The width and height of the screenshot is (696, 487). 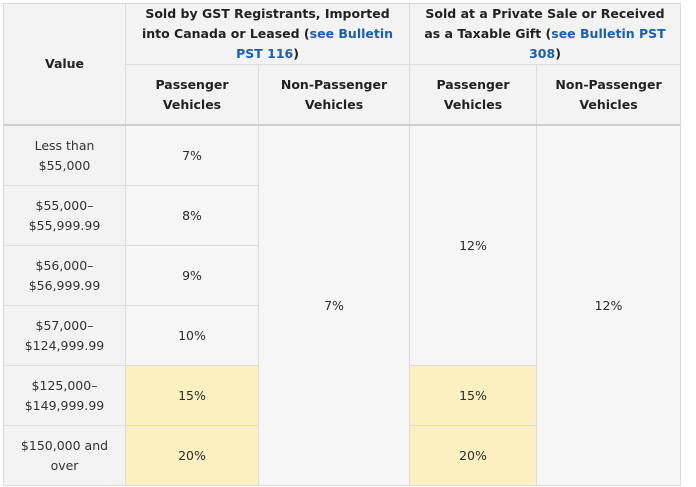 What do you see at coordinates (296, 53) in the screenshot?
I see `gst-group-text-end: )` at bounding box center [296, 53].